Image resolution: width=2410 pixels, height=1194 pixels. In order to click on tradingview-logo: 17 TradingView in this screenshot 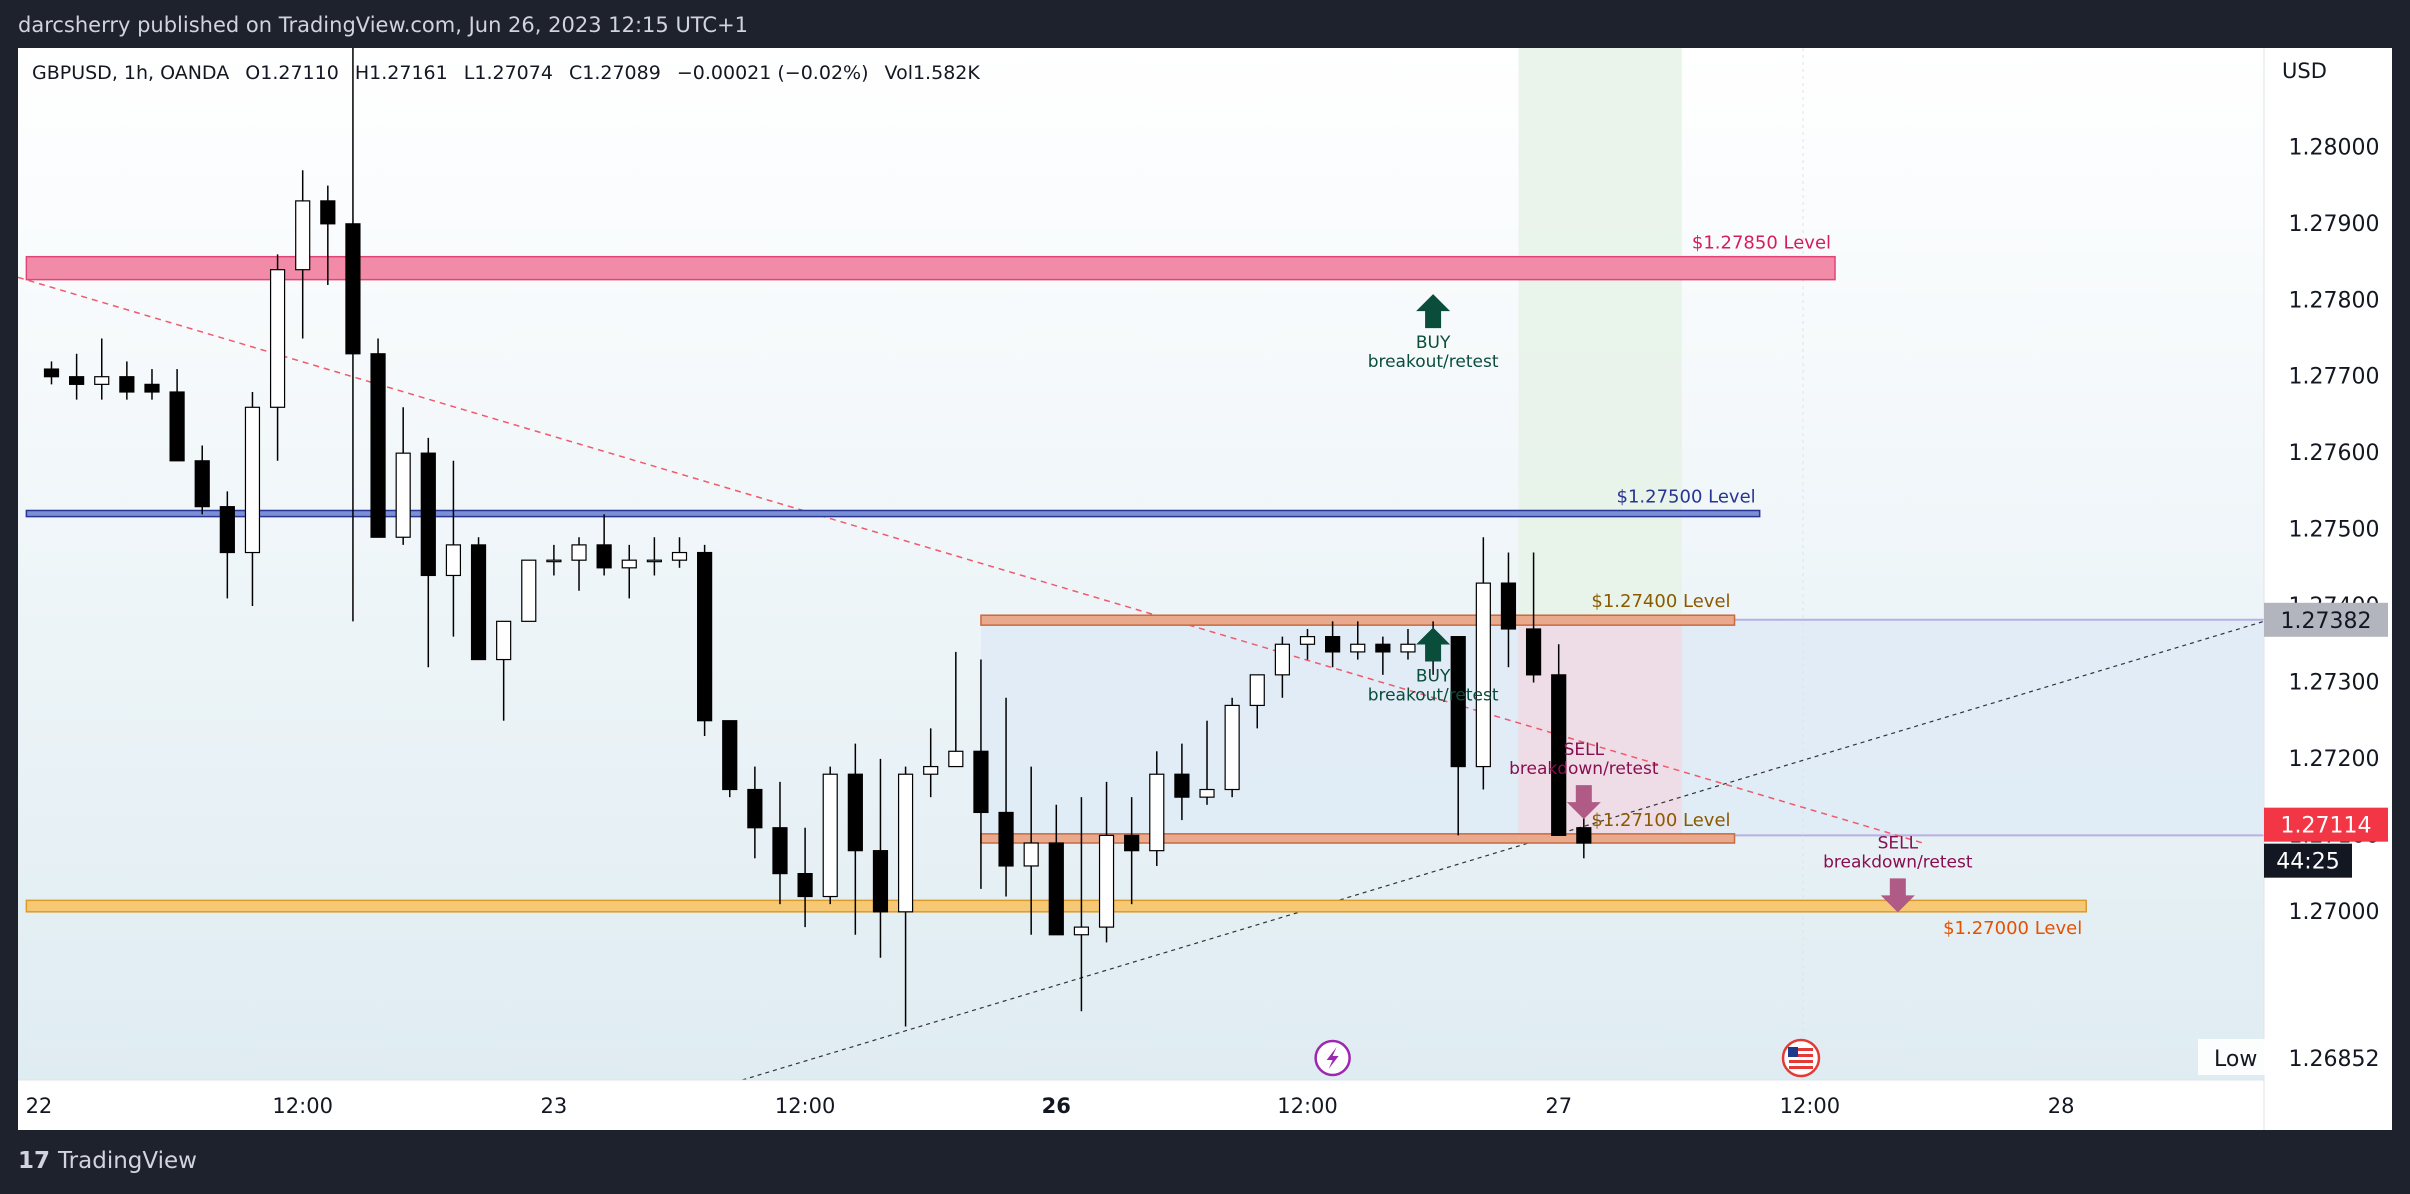, I will do `click(107, 1161)`.